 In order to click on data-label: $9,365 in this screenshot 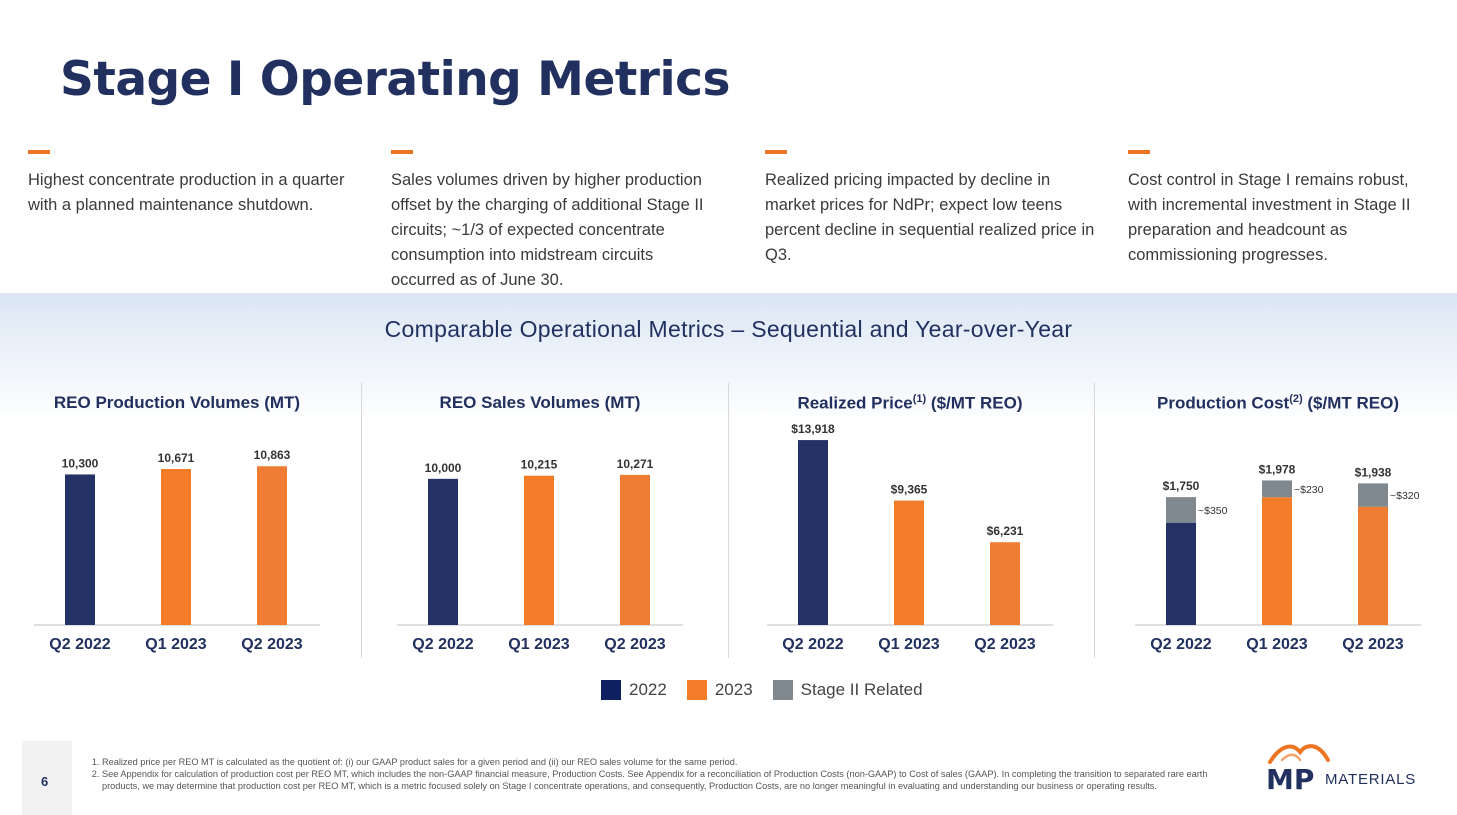, I will do `click(909, 490)`.